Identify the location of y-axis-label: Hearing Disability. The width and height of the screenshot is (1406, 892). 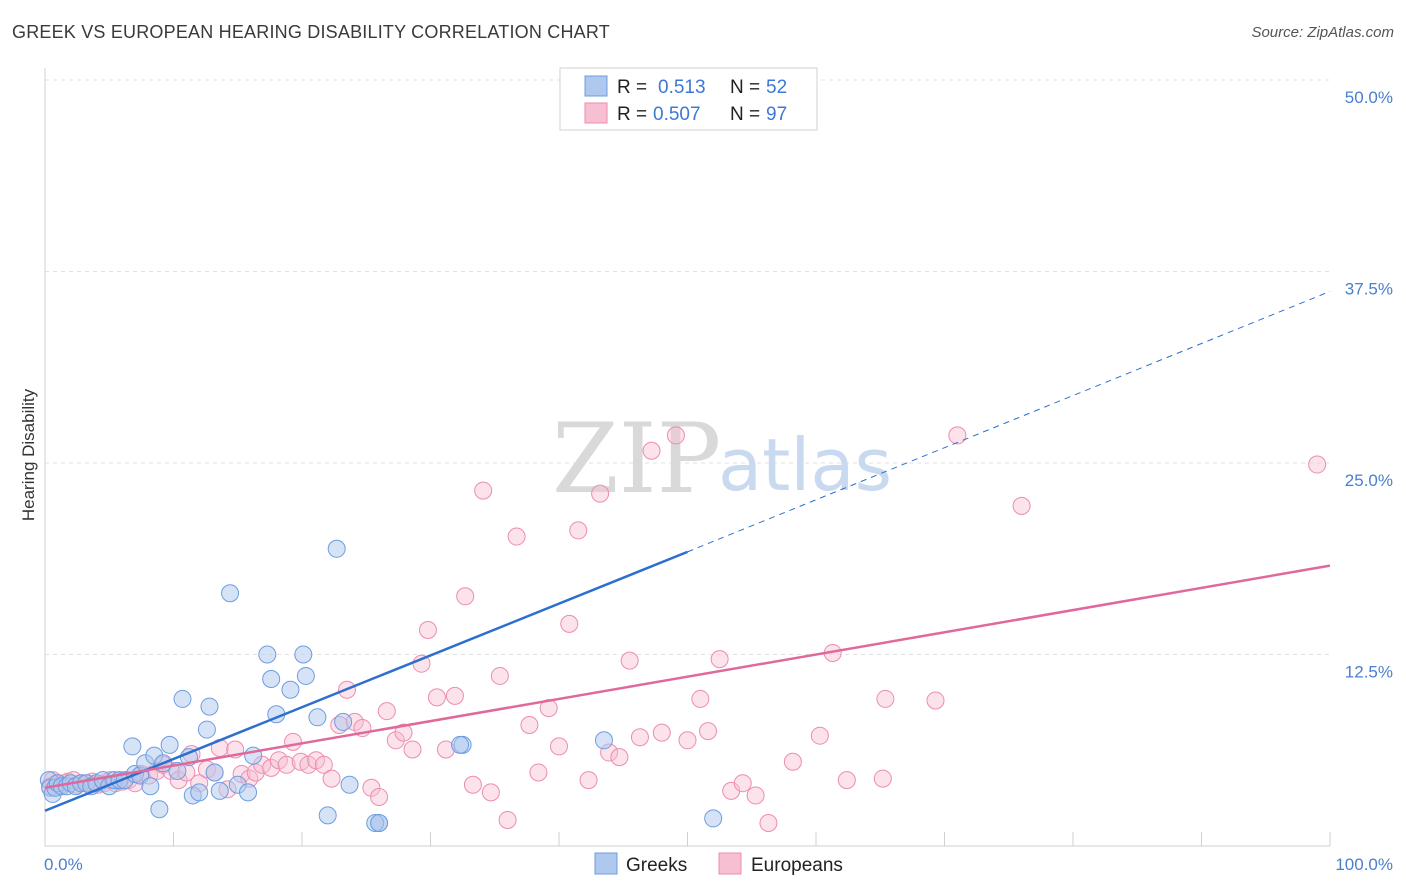
(28, 454).